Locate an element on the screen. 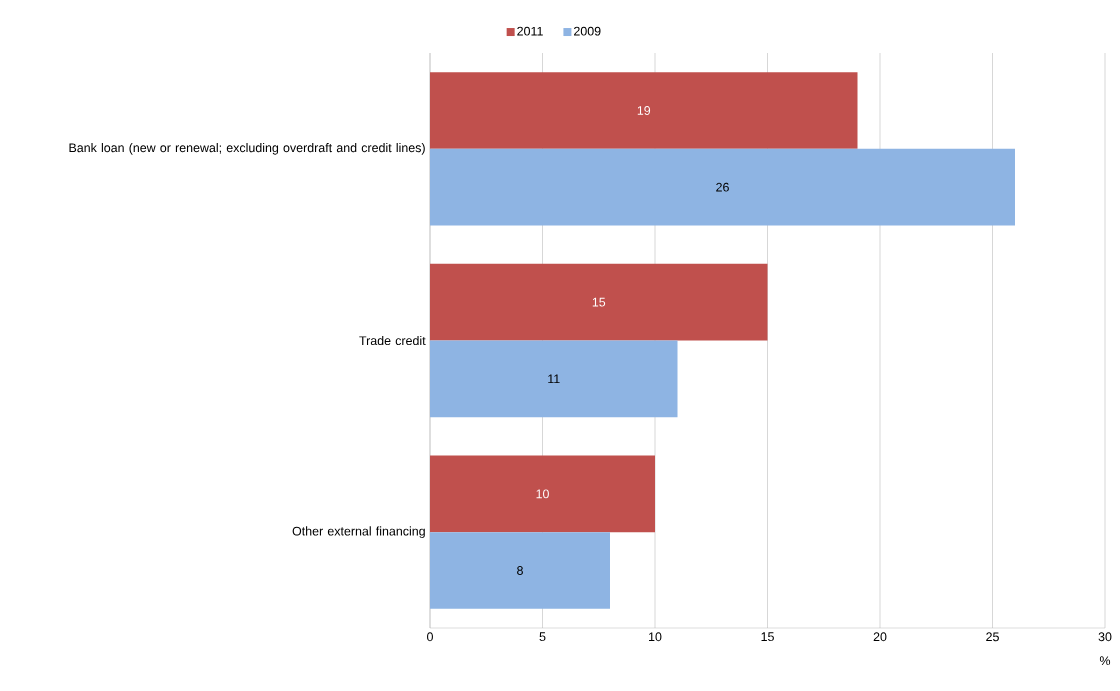 Image resolution: width=1120 pixels, height=691 pixels. x-tick-label: 20 is located at coordinates (880, 637).